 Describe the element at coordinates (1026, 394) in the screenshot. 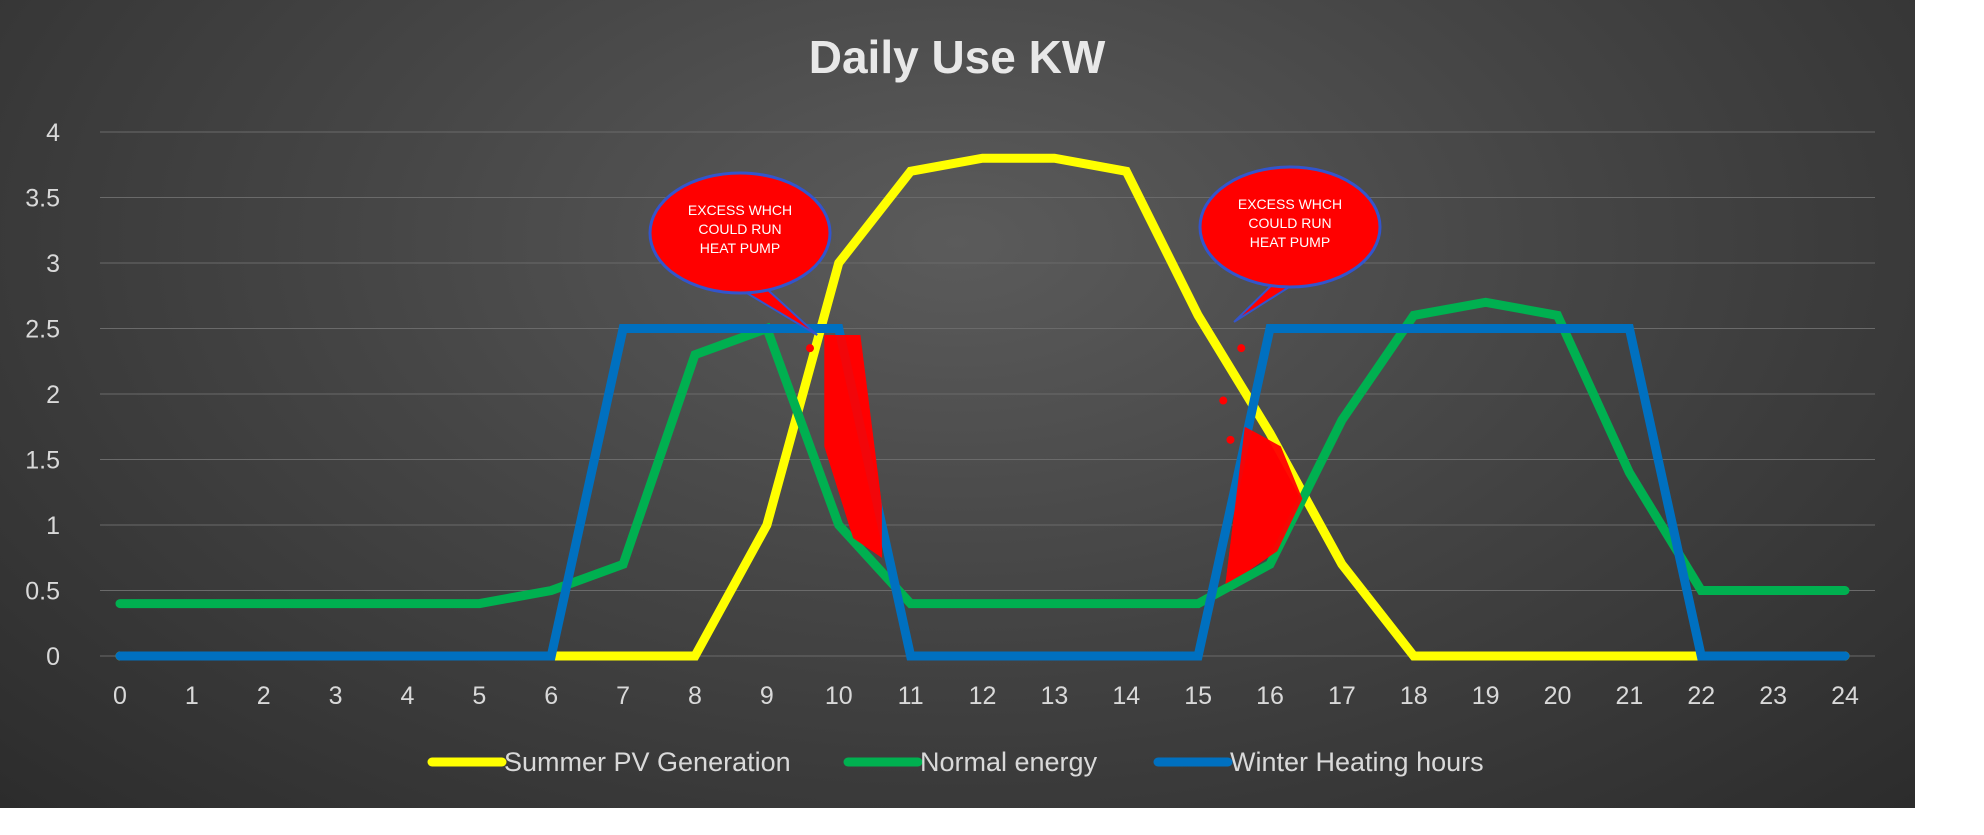

I see `marker-dots` at that location.